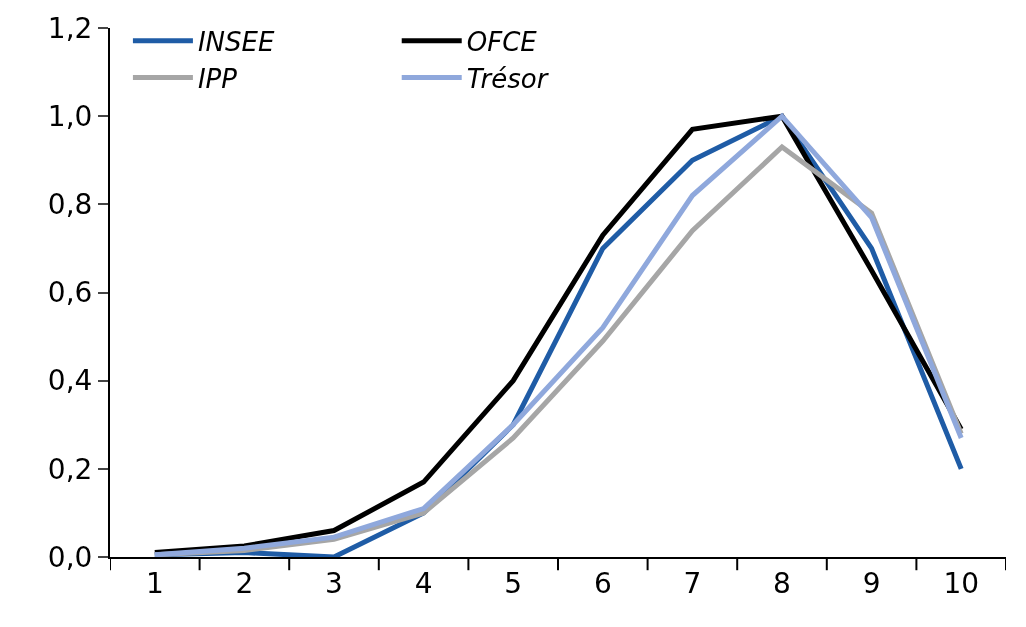 Image resolution: width=1026 pixels, height=627 pixels. I want to click on y-tick-label: 0,0, so click(70, 557).